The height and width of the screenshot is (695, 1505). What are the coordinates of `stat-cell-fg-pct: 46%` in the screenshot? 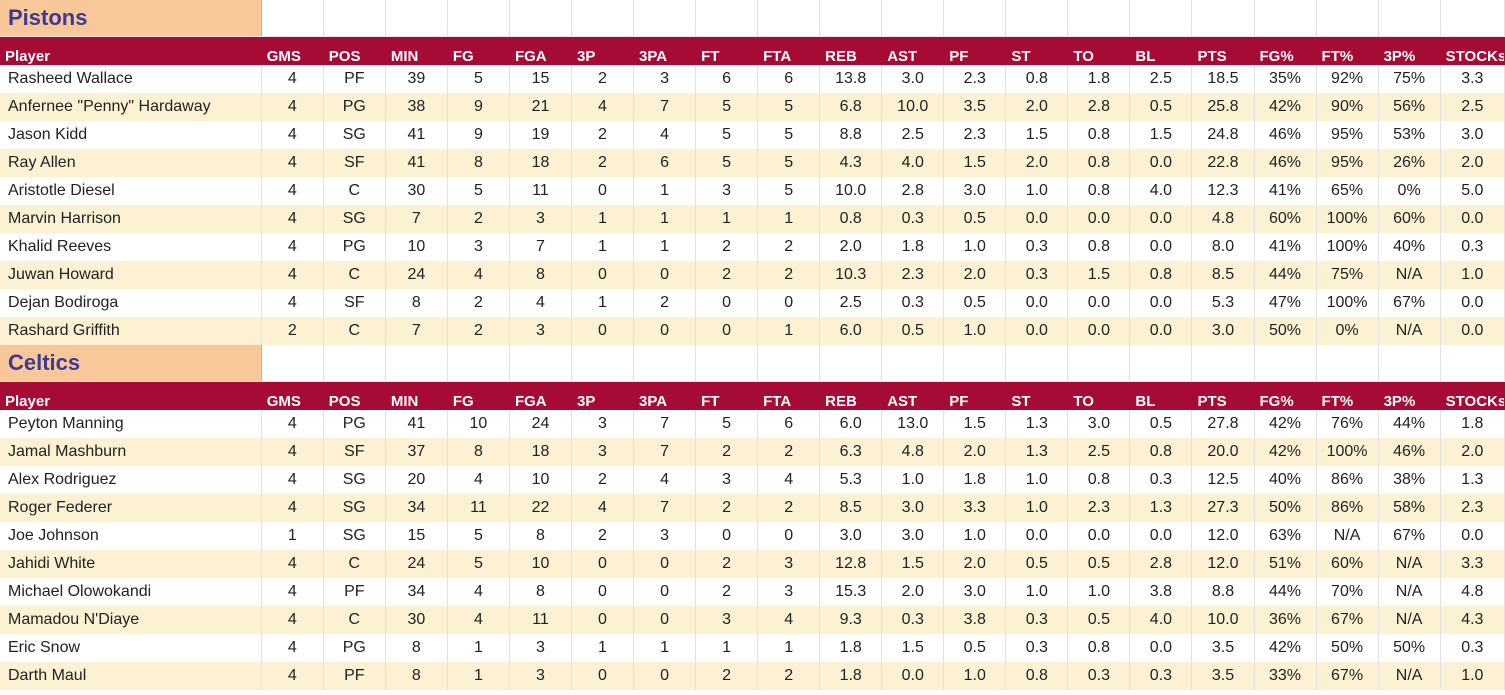 It's located at (1285, 163).